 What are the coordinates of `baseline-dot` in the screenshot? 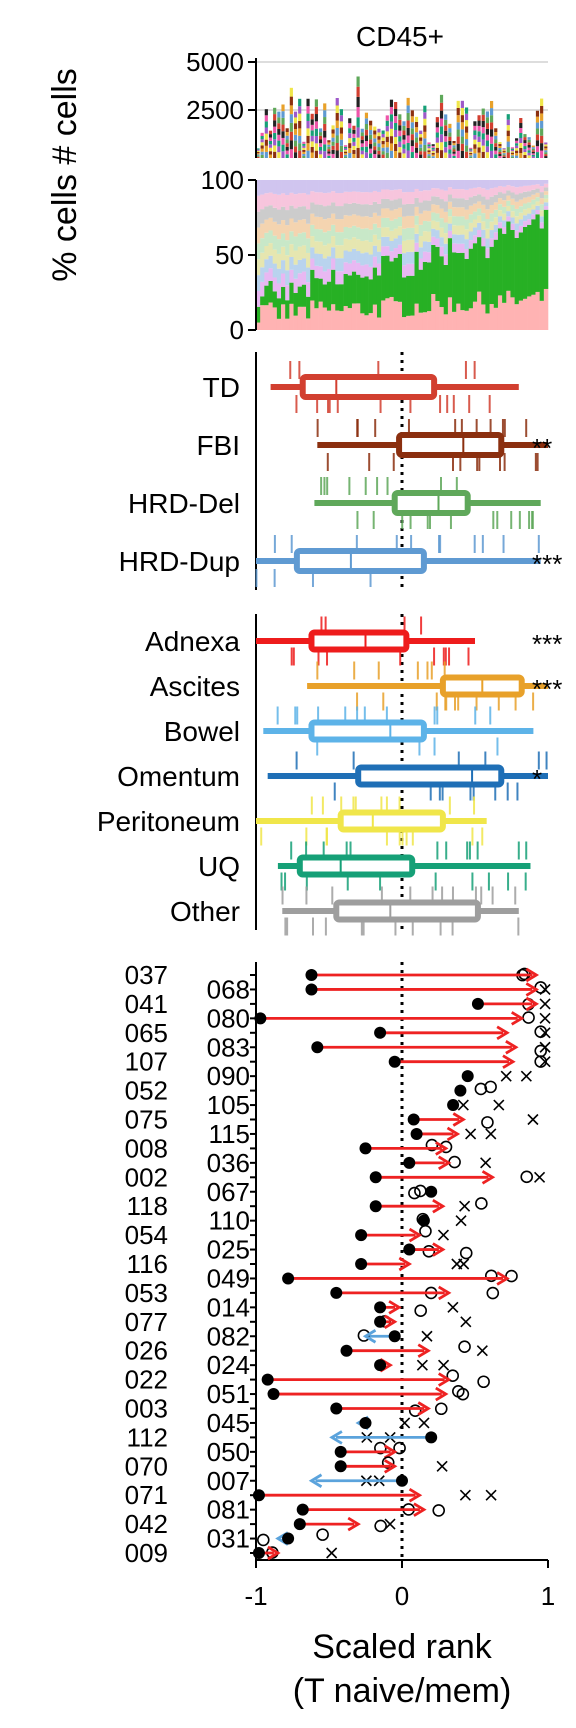 It's located at (423, 1220).